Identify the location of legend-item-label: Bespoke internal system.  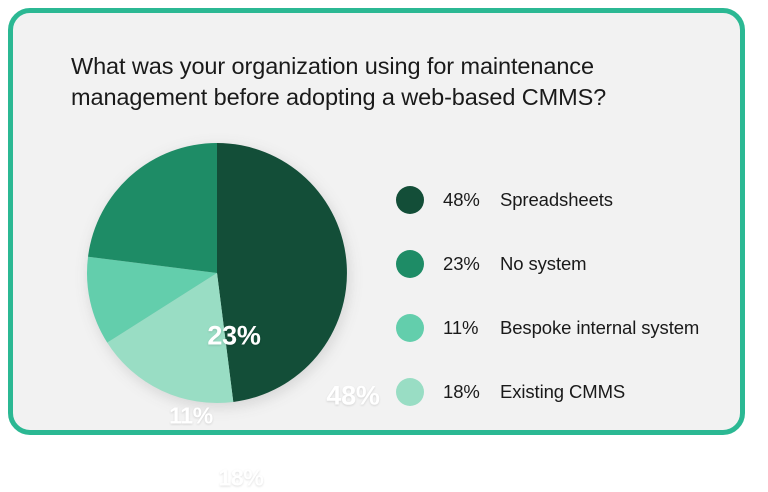
(600, 327).